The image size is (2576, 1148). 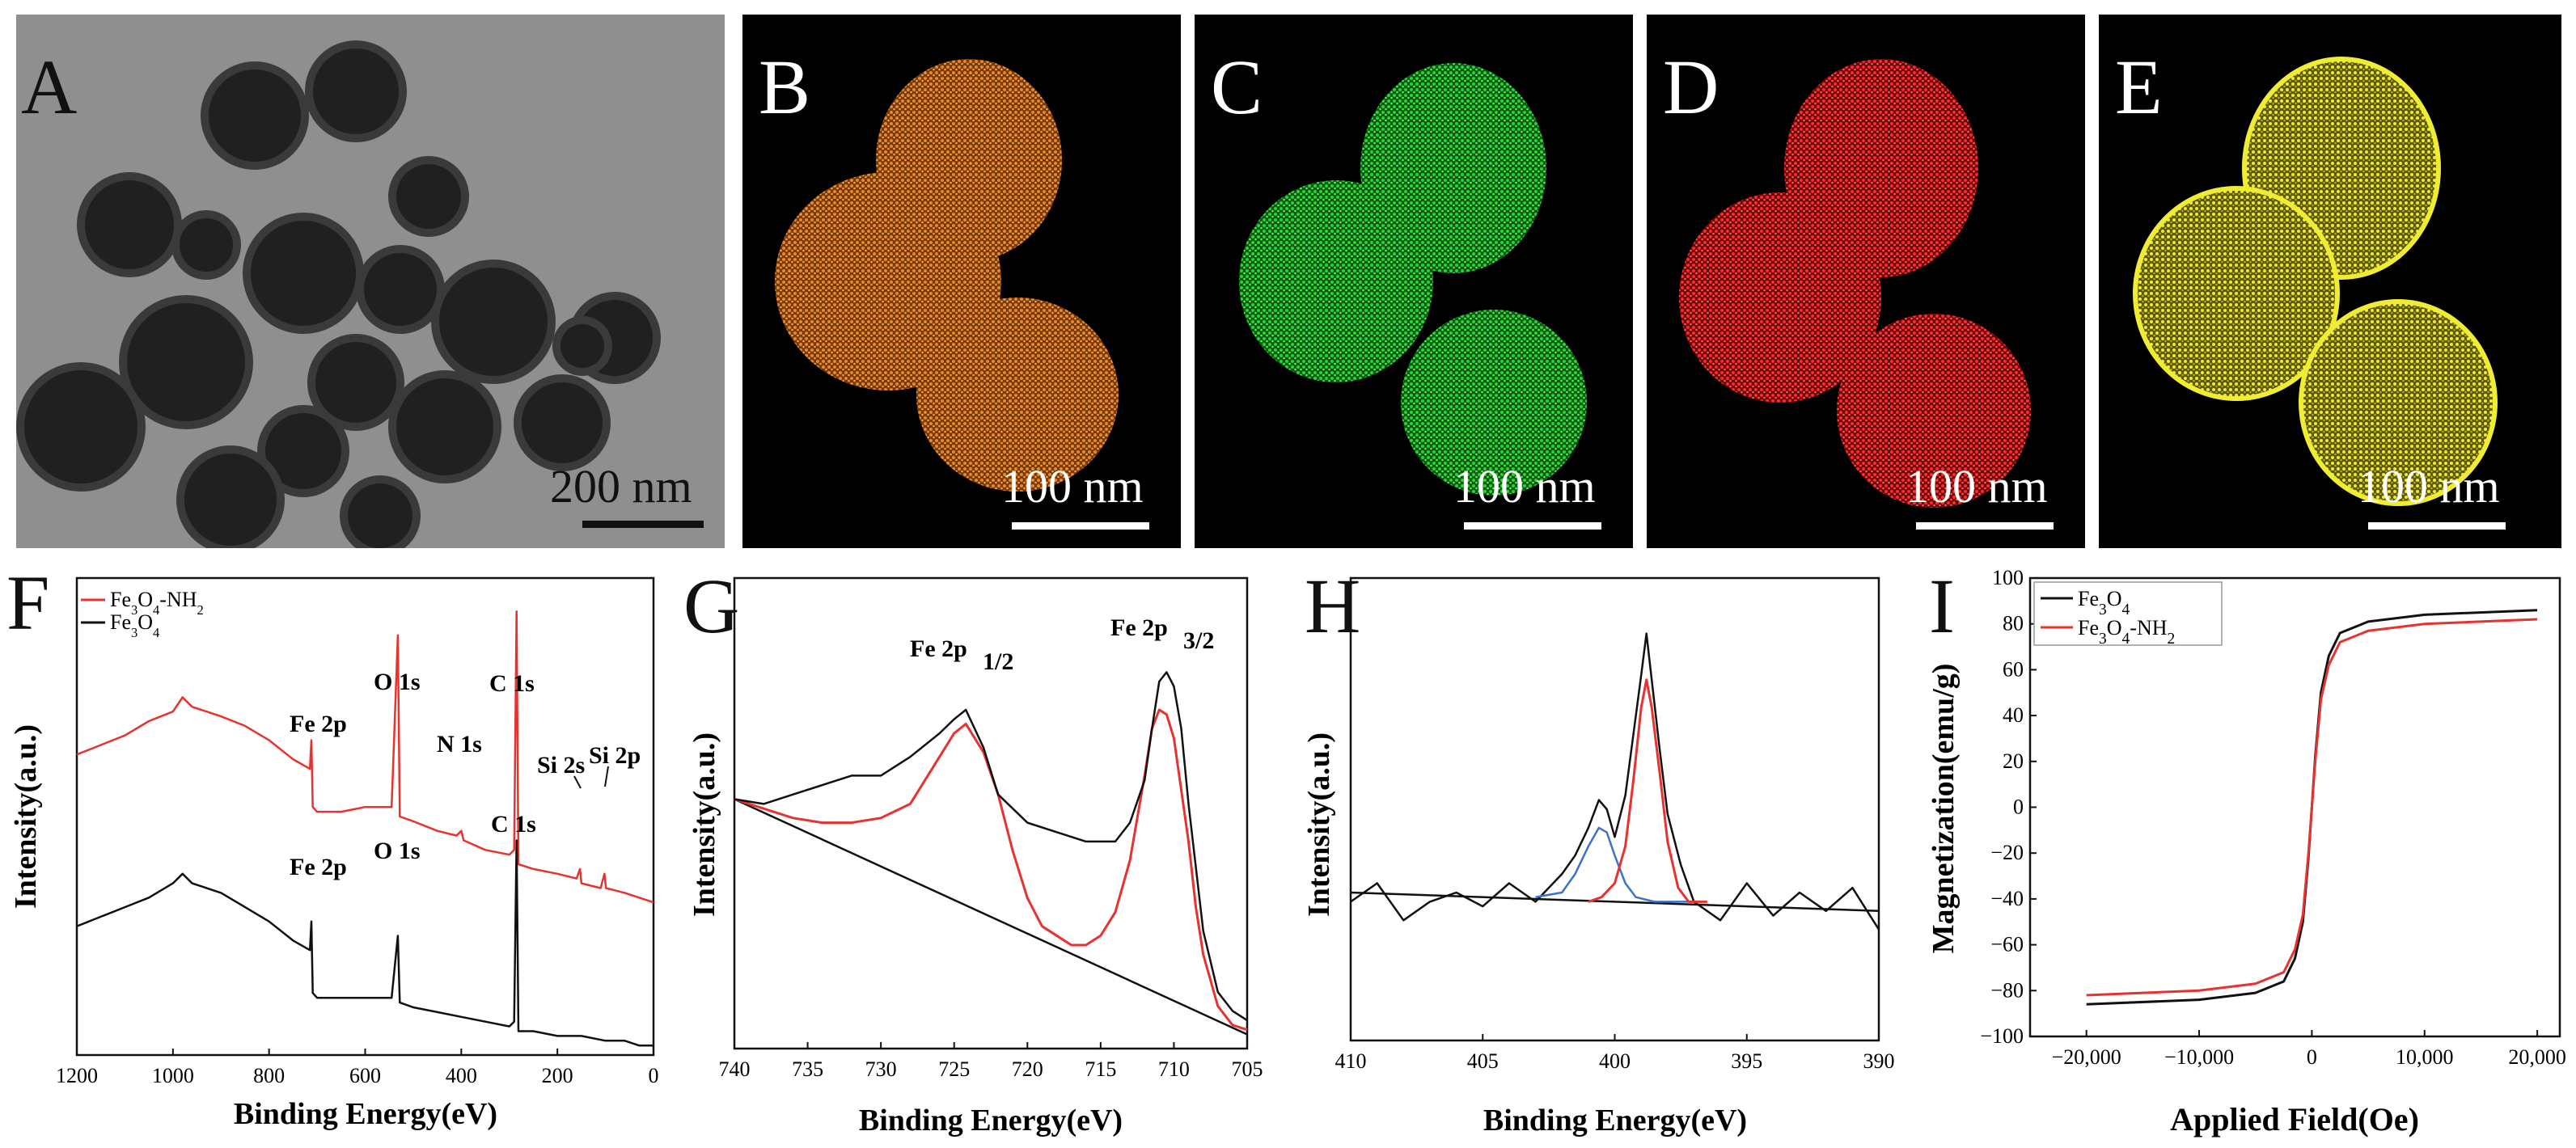 What do you see at coordinates (1944, 809) in the screenshot?
I see `y-axis-title: Magnetization(emu/g)` at bounding box center [1944, 809].